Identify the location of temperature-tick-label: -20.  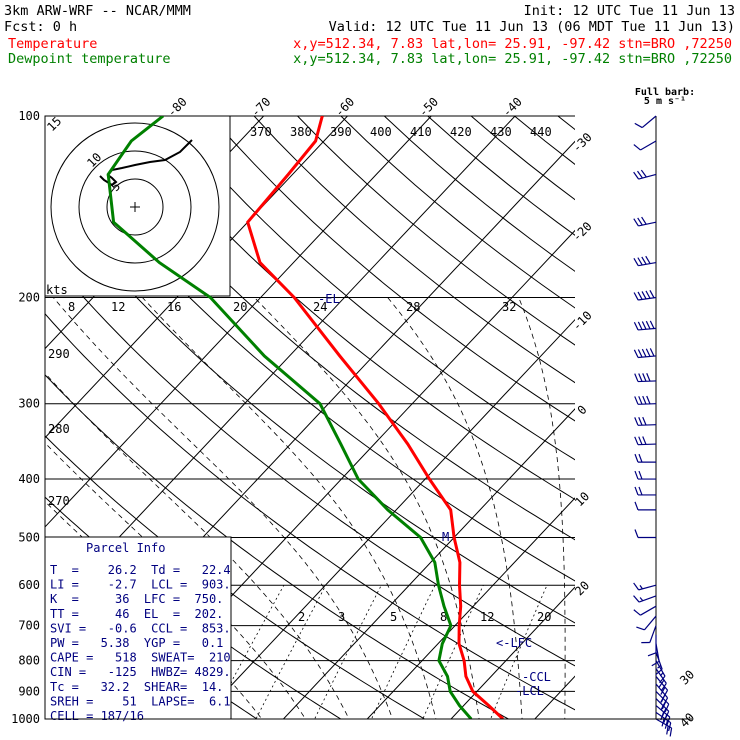
(582, 231).